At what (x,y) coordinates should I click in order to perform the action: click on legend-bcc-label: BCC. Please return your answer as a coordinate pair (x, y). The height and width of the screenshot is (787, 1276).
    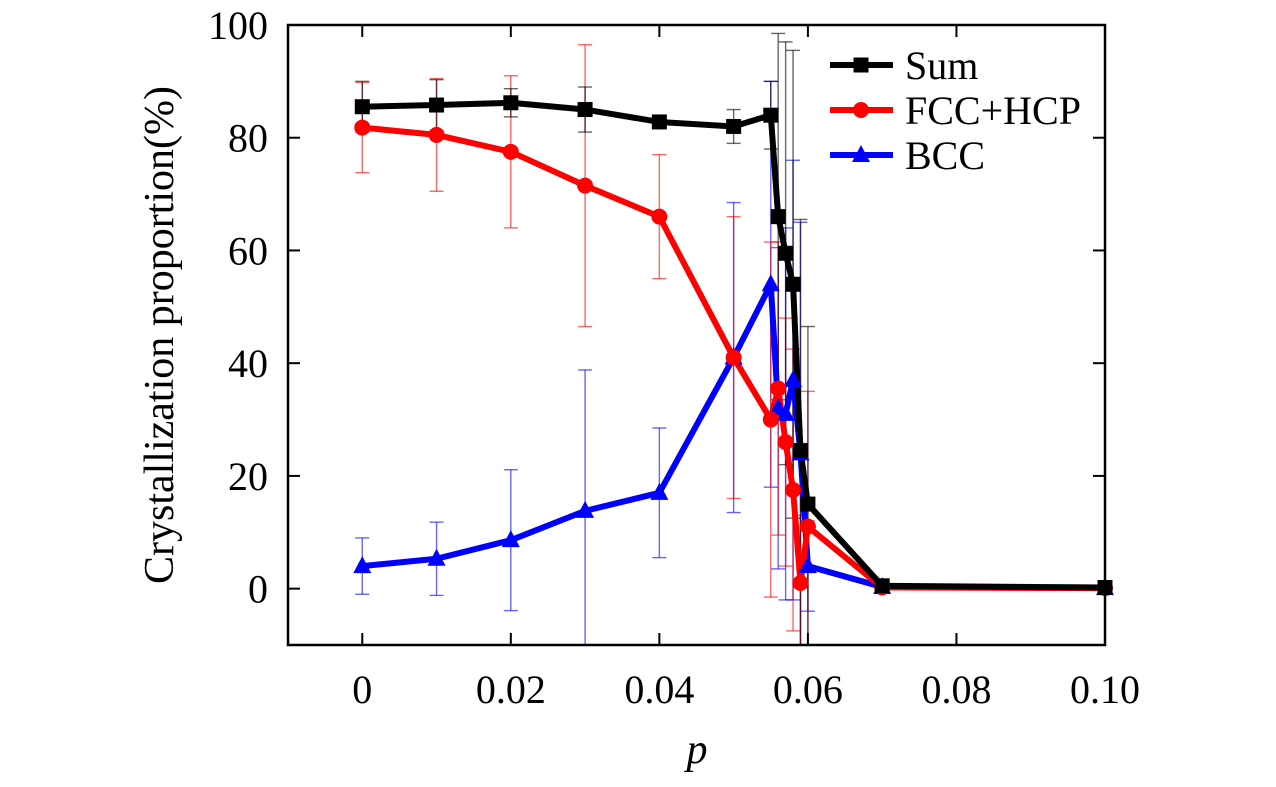
    Looking at the image, I should click on (945, 155).